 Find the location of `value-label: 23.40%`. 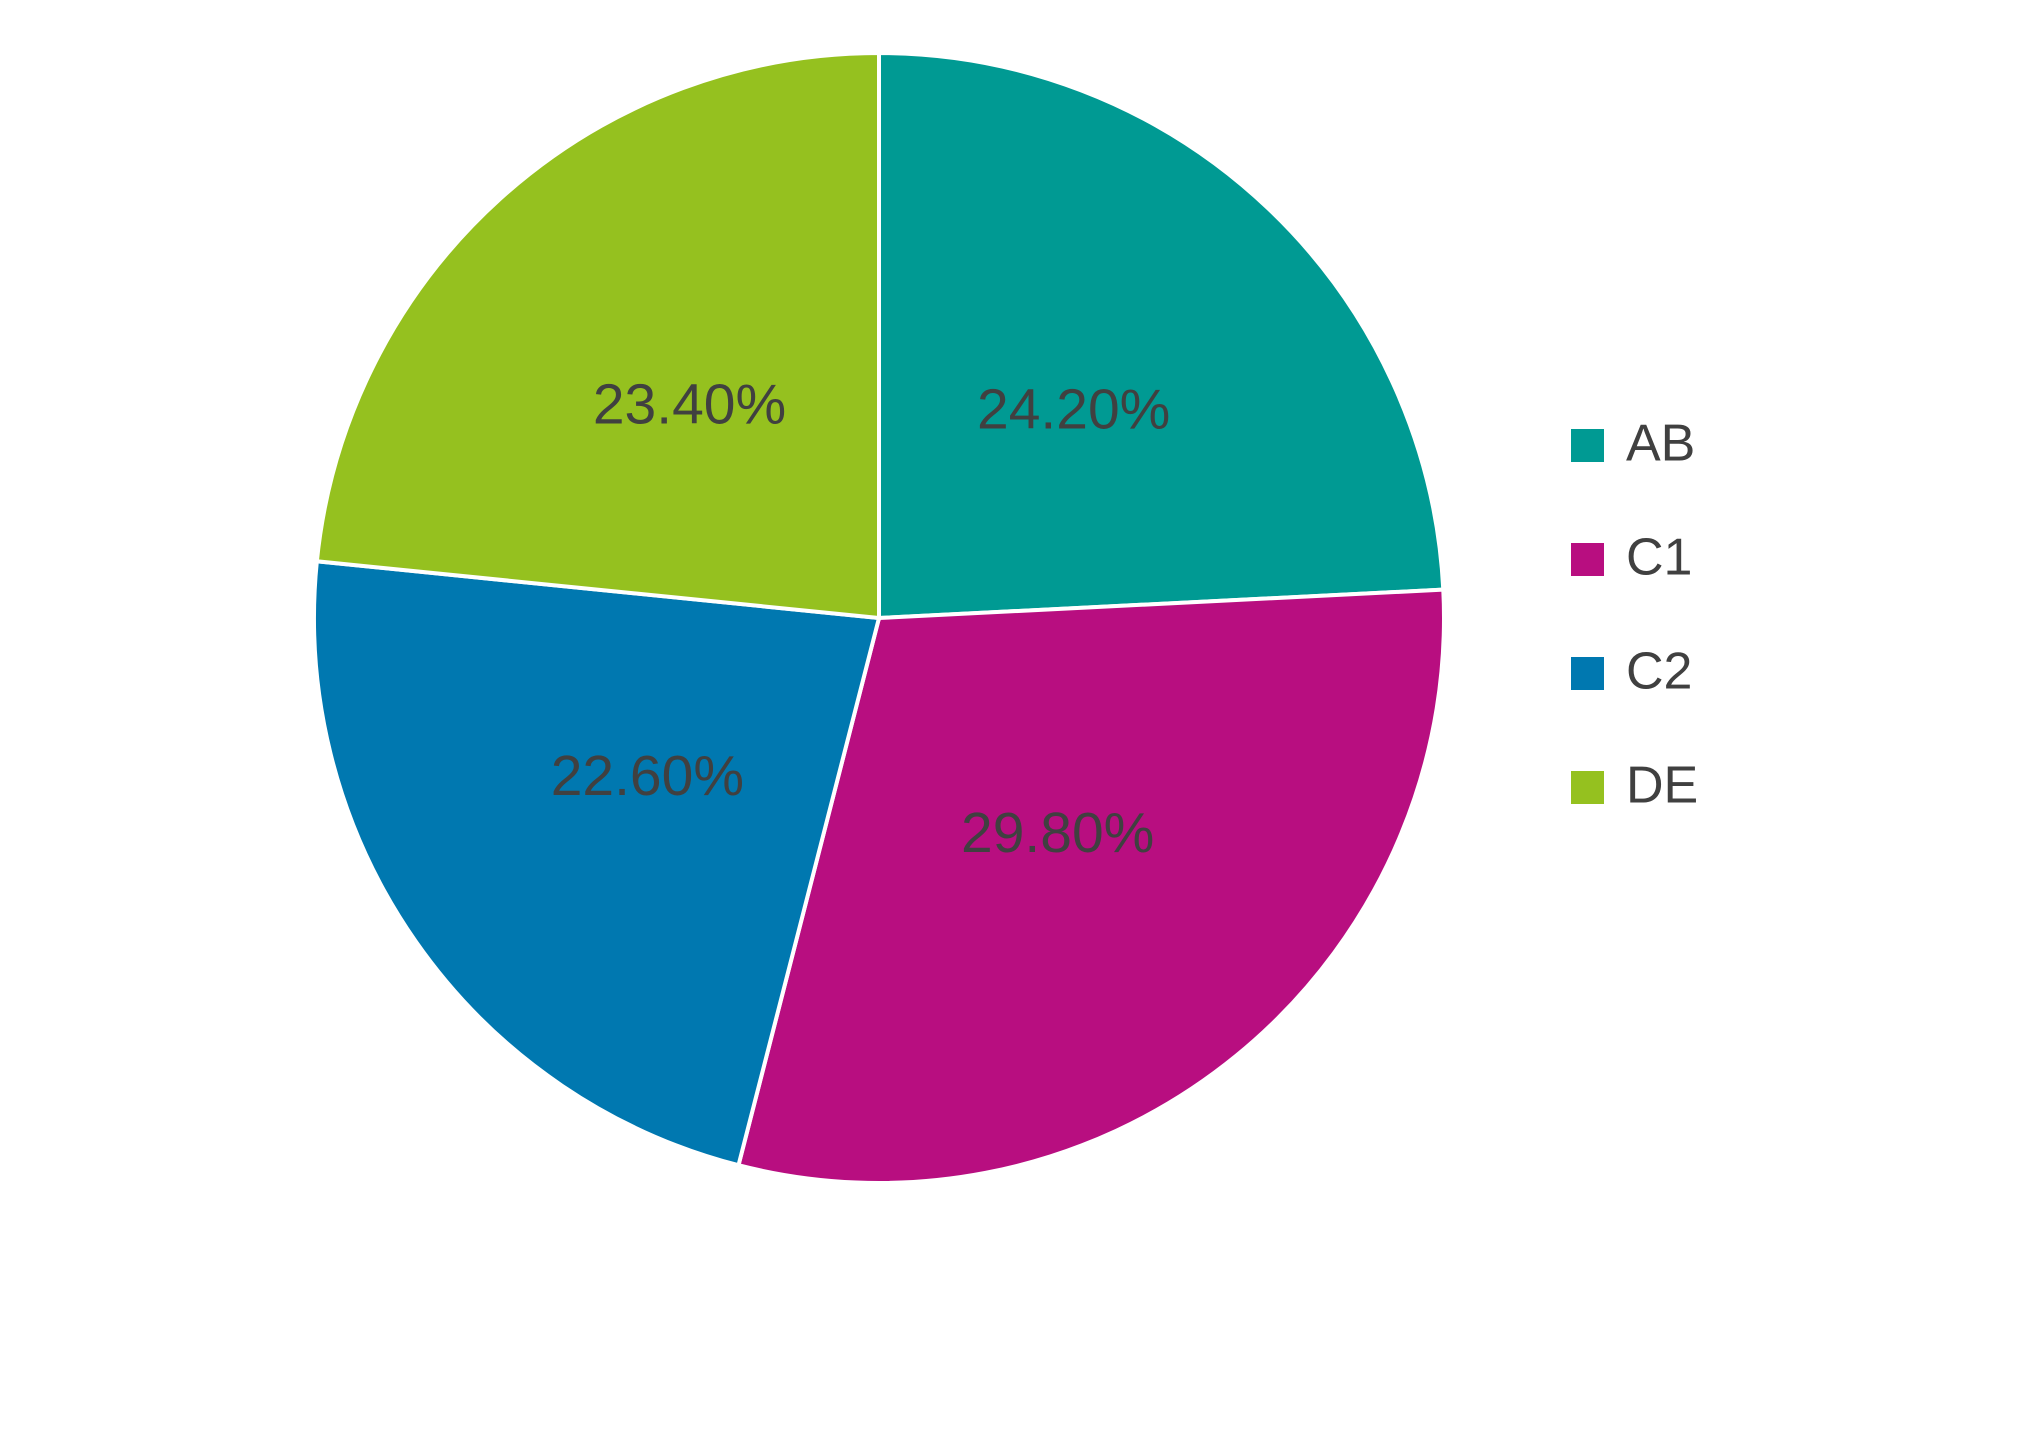

value-label: 23.40% is located at coordinates (689, 405).